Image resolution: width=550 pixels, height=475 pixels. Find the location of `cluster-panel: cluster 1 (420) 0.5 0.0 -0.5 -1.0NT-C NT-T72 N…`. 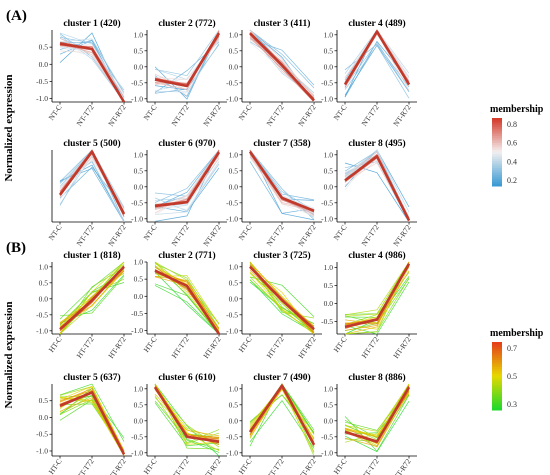

cluster-panel: cluster 1 (420) 0.5 0.0 -0.5 -1.0NT-C NT-T72 N… is located at coordinates (84, 73).